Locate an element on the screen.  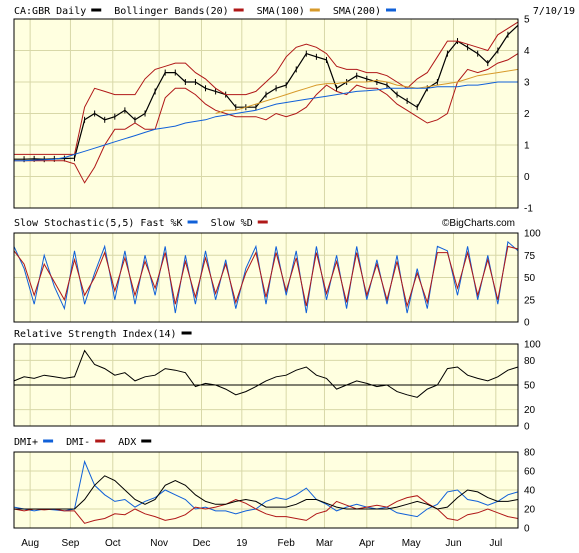
legend-label-1: DMI- is located at coordinates (78, 442).